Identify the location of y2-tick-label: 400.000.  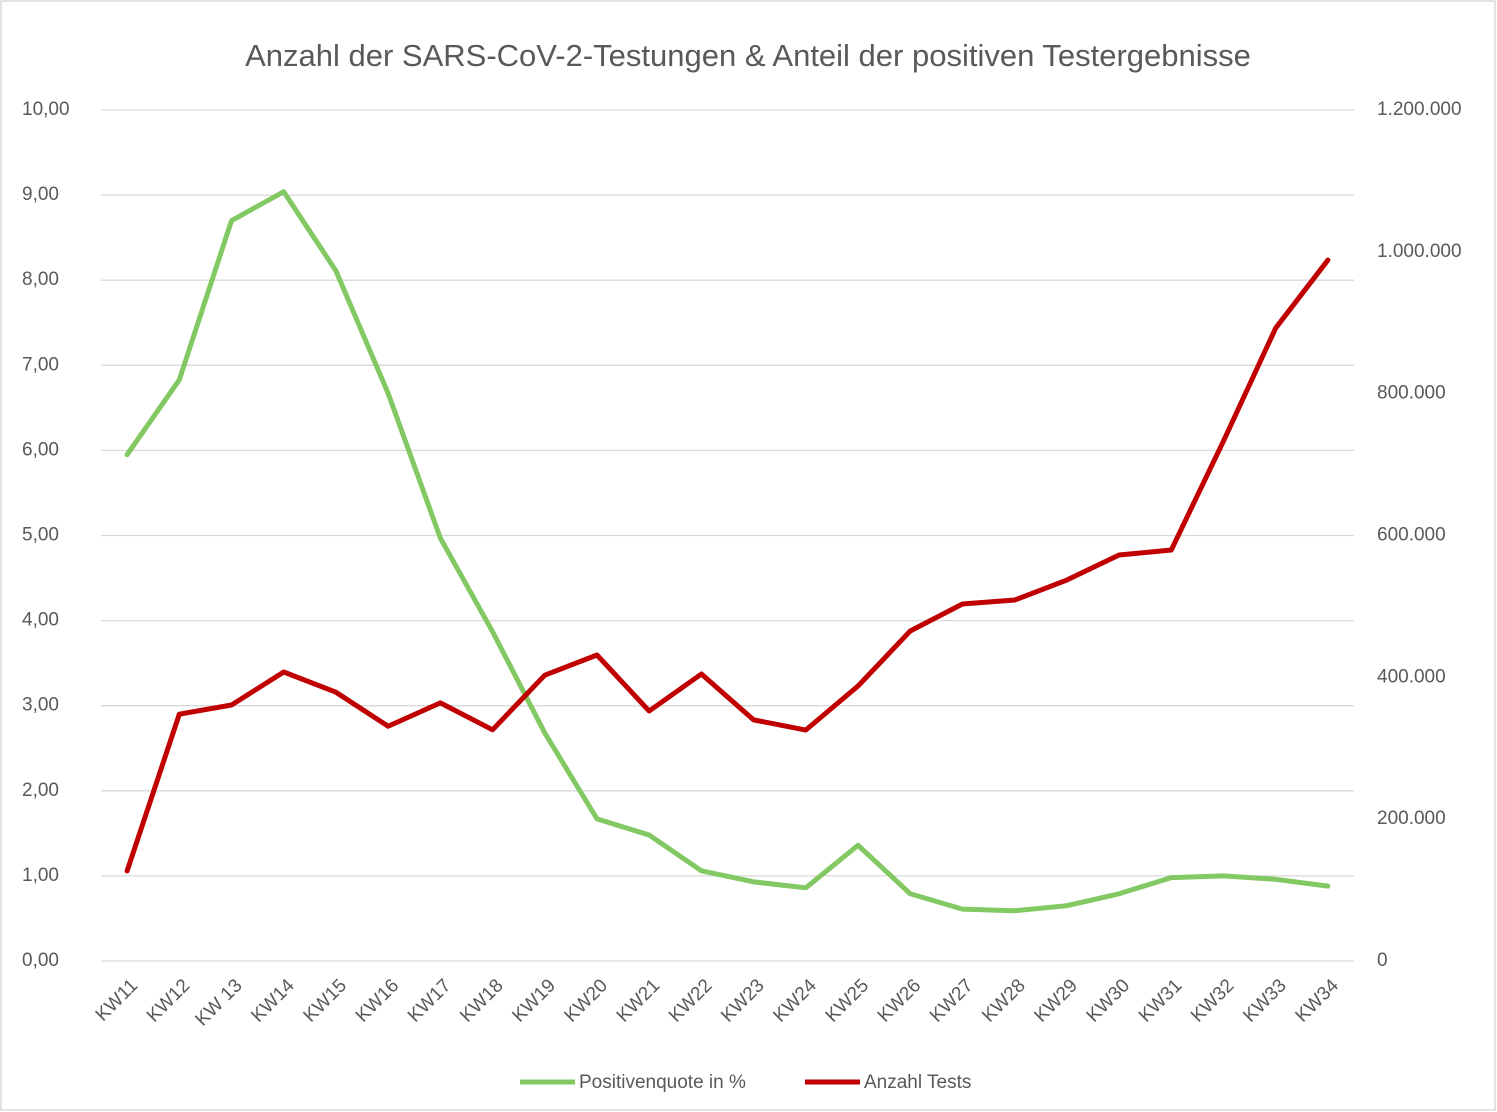
(1411, 676).